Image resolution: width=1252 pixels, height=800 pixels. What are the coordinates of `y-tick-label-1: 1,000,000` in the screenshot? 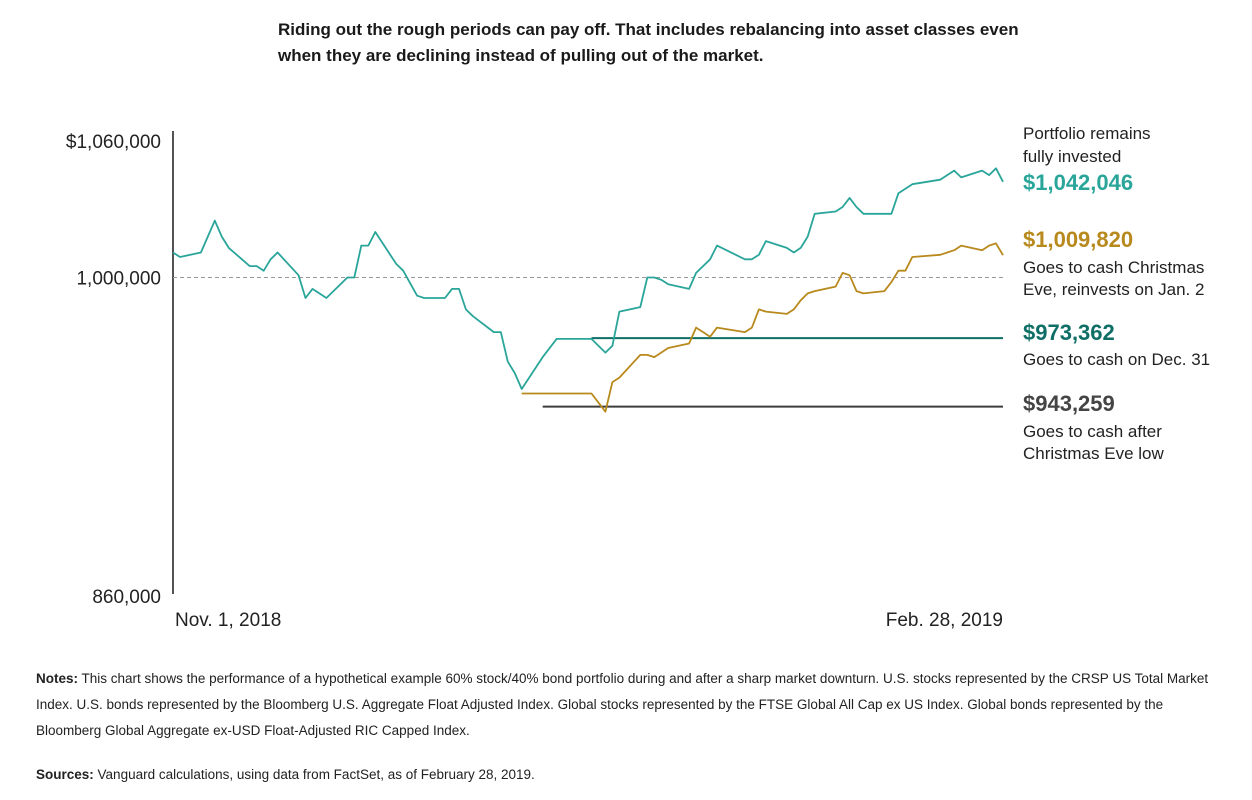 It's located at (118, 279).